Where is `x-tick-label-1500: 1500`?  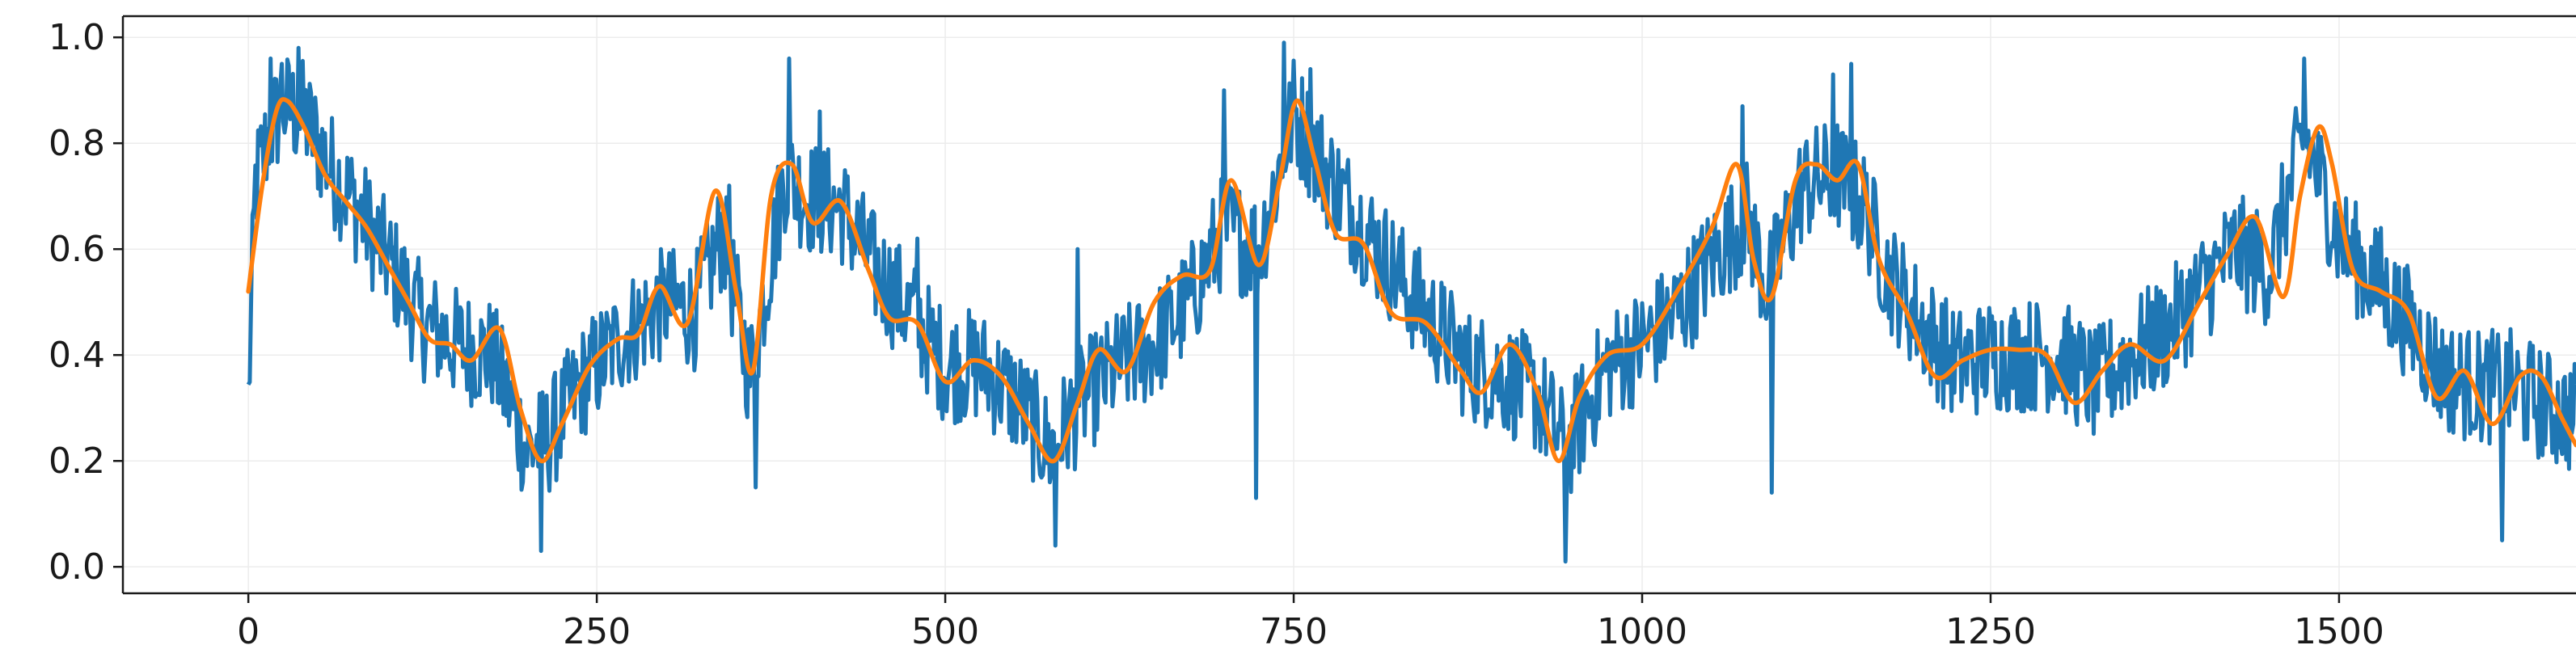
x-tick-label-1500: 1500 is located at coordinates (2339, 632).